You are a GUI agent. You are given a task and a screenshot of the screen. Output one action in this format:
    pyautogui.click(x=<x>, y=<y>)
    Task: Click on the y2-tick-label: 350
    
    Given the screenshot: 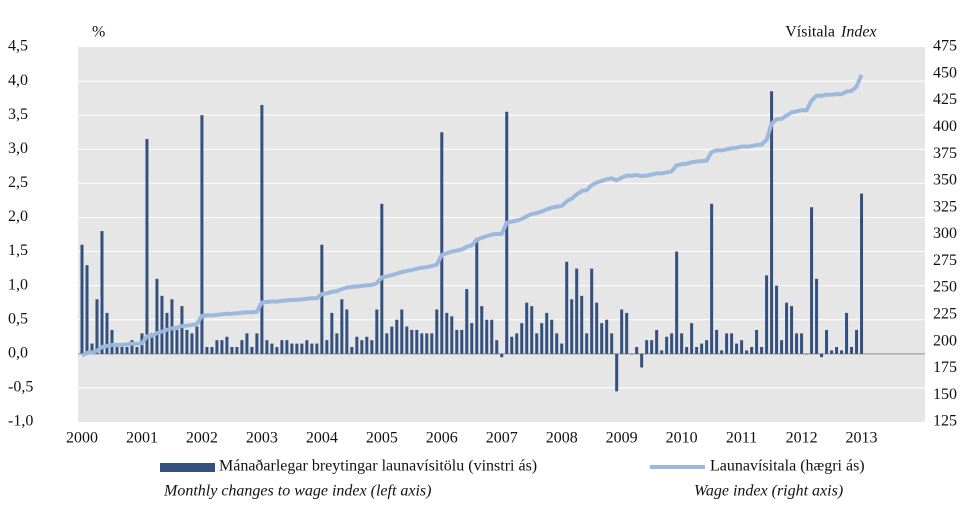 What is the action you would take?
    pyautogui.click(x=945, y=180)
    